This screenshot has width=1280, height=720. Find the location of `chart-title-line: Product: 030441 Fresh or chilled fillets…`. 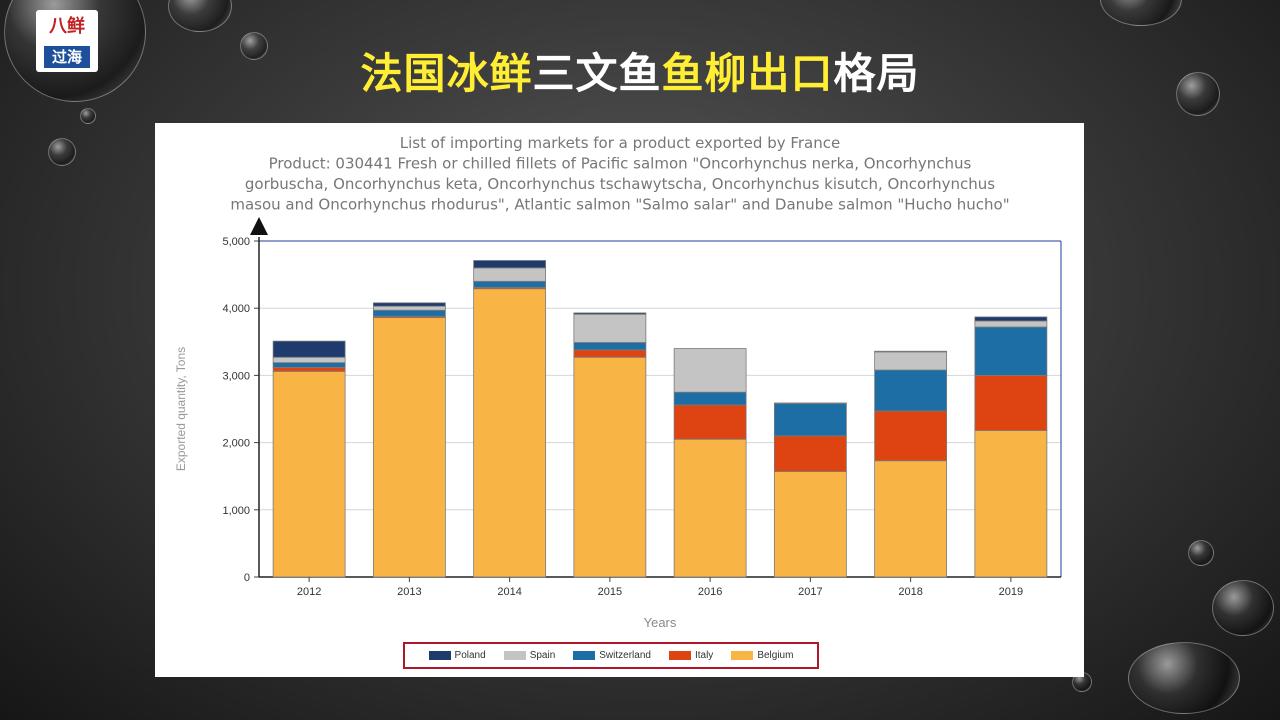

chart-title-line: Product: 030441 Fresh or chilled fillets… is located at coordinates (620, 164).